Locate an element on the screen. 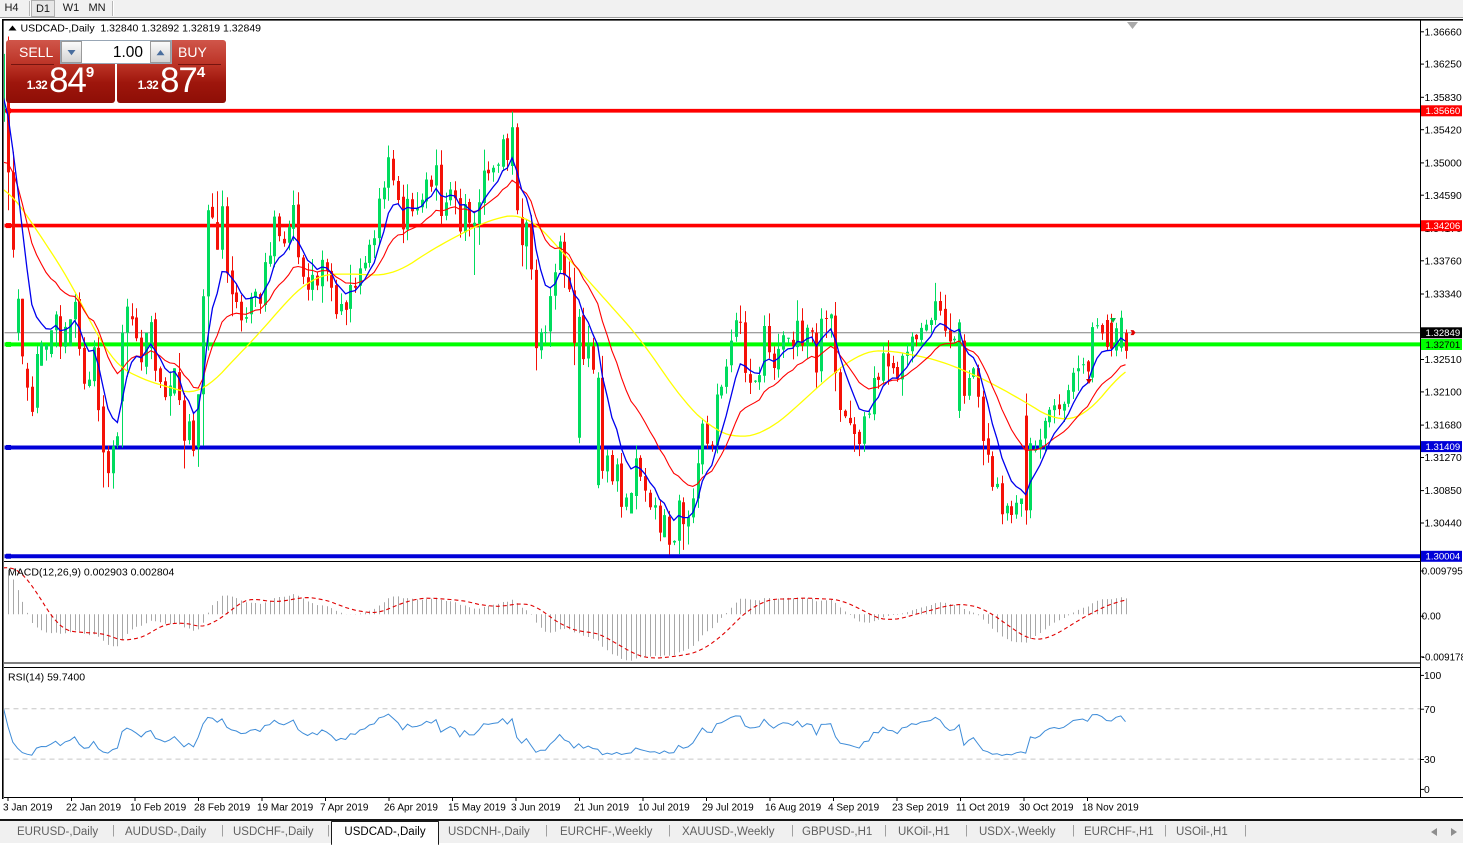 The width and height of the screenshot is (1463, 848). svg-text: -0.009178 is located at coordinates (1442, 657).